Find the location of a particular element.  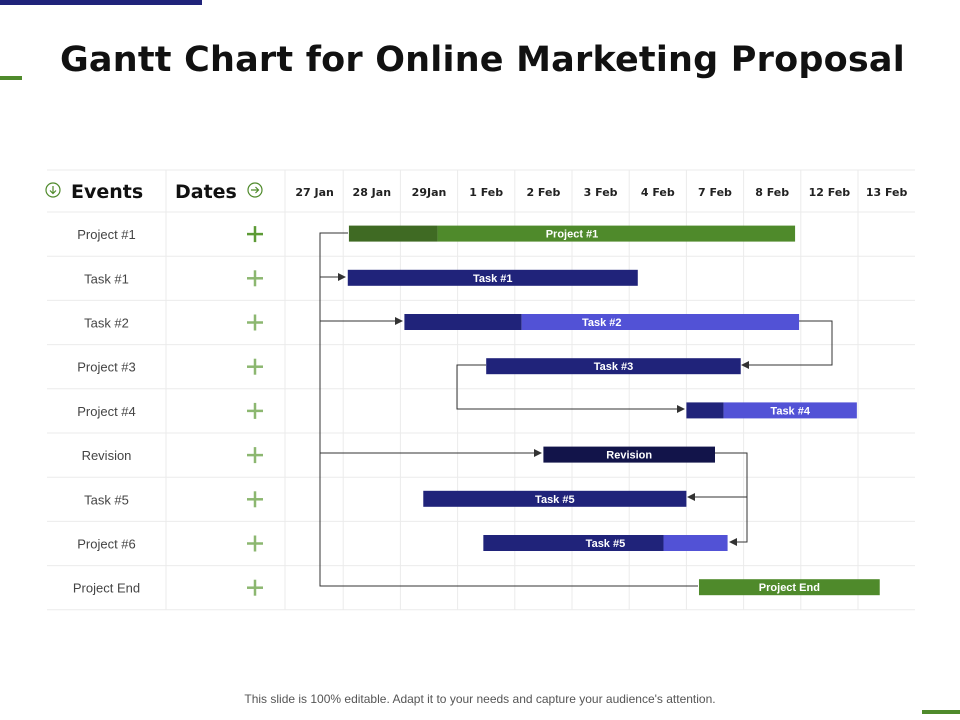

date-column-label: 4 Feb is located at coordinates (658, 192).